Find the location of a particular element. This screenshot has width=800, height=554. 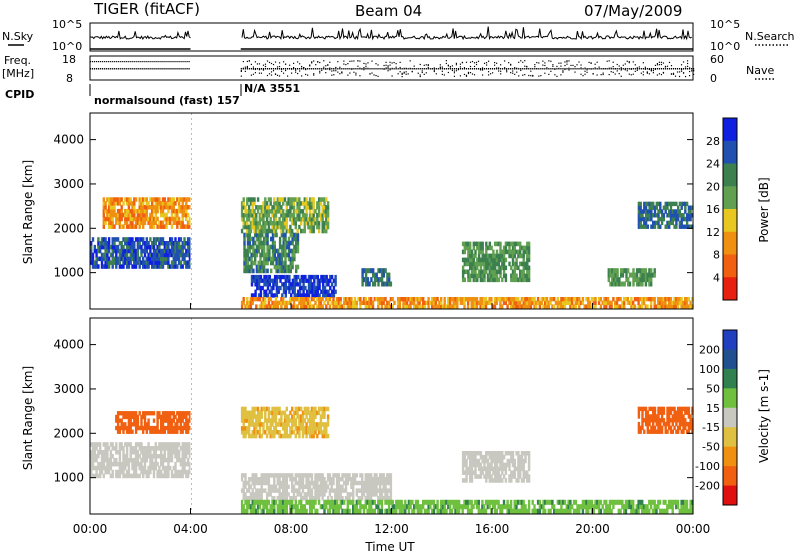

colorbar-swatch is located at coordinates (730, 130).